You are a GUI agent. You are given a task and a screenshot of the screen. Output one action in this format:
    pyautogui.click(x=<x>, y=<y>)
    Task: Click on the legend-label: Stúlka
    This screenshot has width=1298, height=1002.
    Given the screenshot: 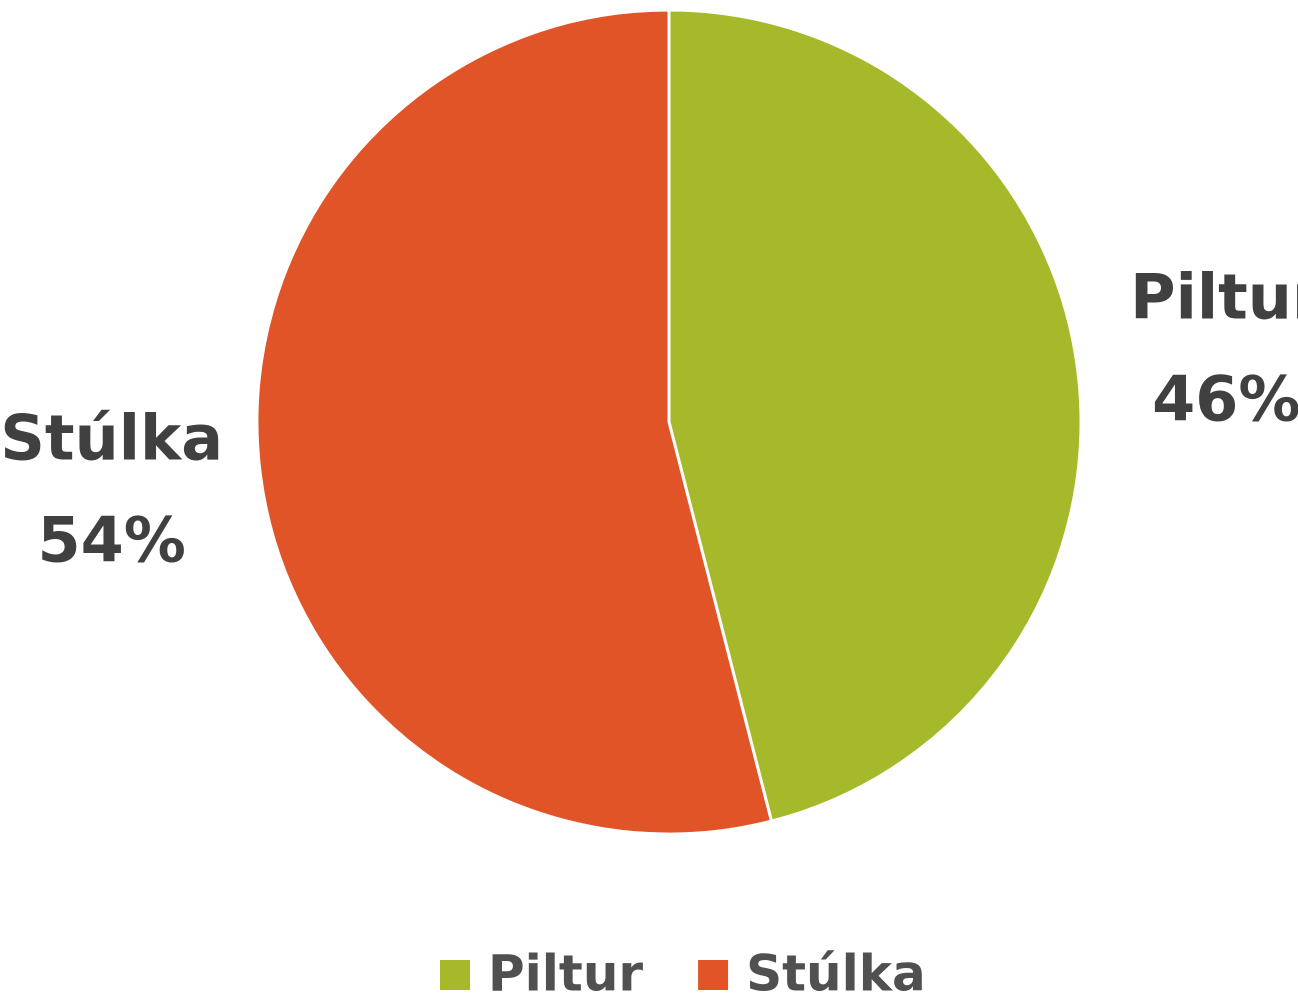 What is the action you would take?
    pyautogui.click(x=836, y=973)
    